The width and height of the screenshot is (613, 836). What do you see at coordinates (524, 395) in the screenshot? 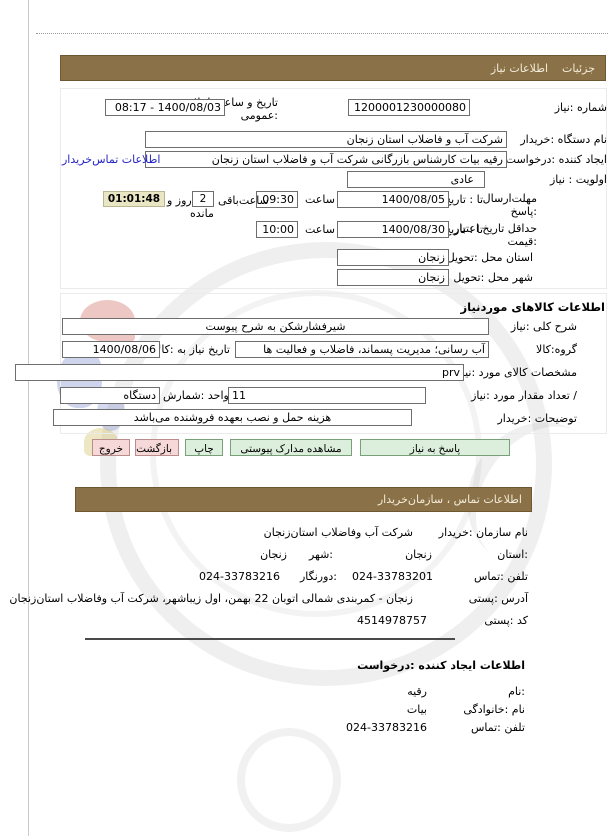
I see `quantity-label: / تعداد مقدار مورد :نیاز` at bounding box center [524, 395].